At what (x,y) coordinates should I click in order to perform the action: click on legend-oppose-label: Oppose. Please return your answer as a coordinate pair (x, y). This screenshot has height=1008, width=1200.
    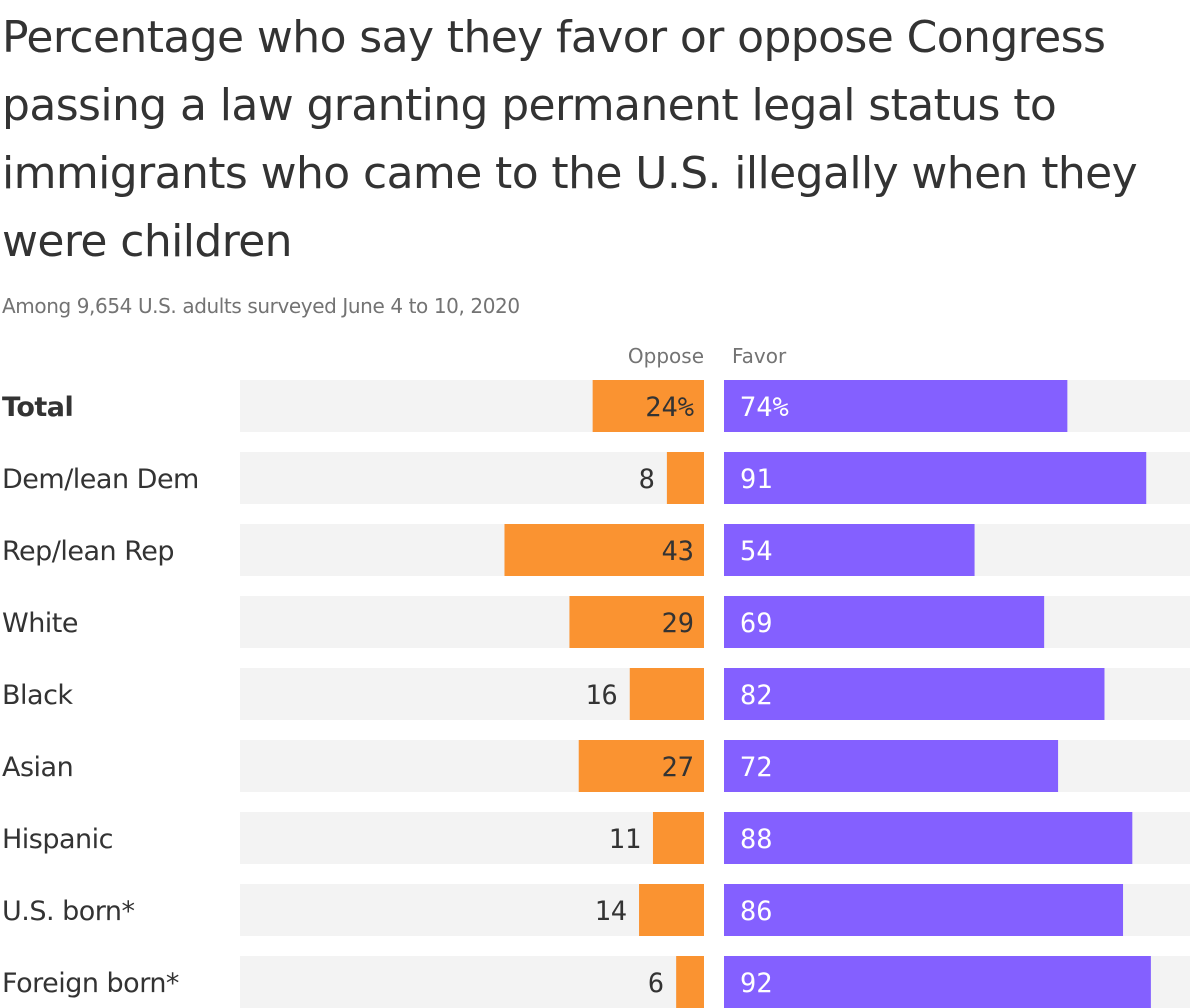
    Looking at the image, I should click on (665, 356).